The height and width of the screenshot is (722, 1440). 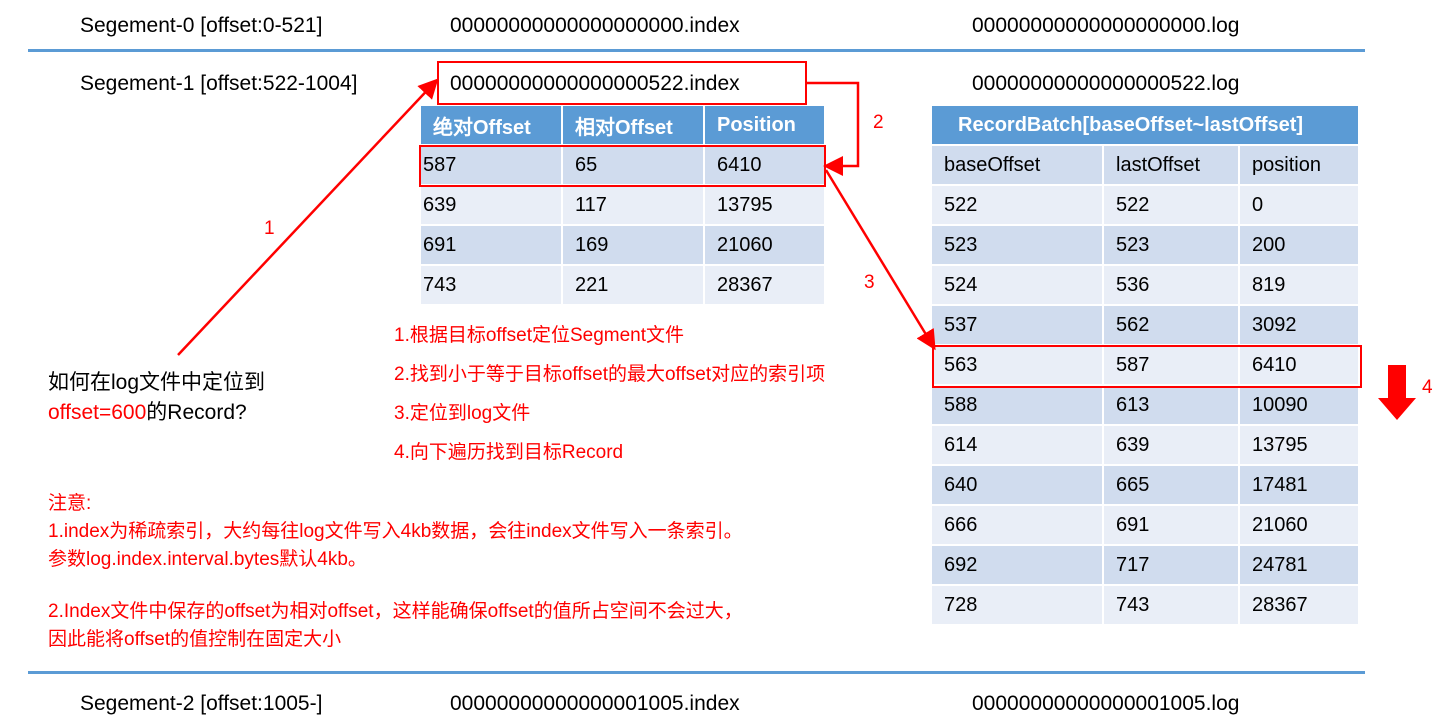 I want to click on segment-2-log-file: 00000000000000001005.log, so click(x=1106, y=703).